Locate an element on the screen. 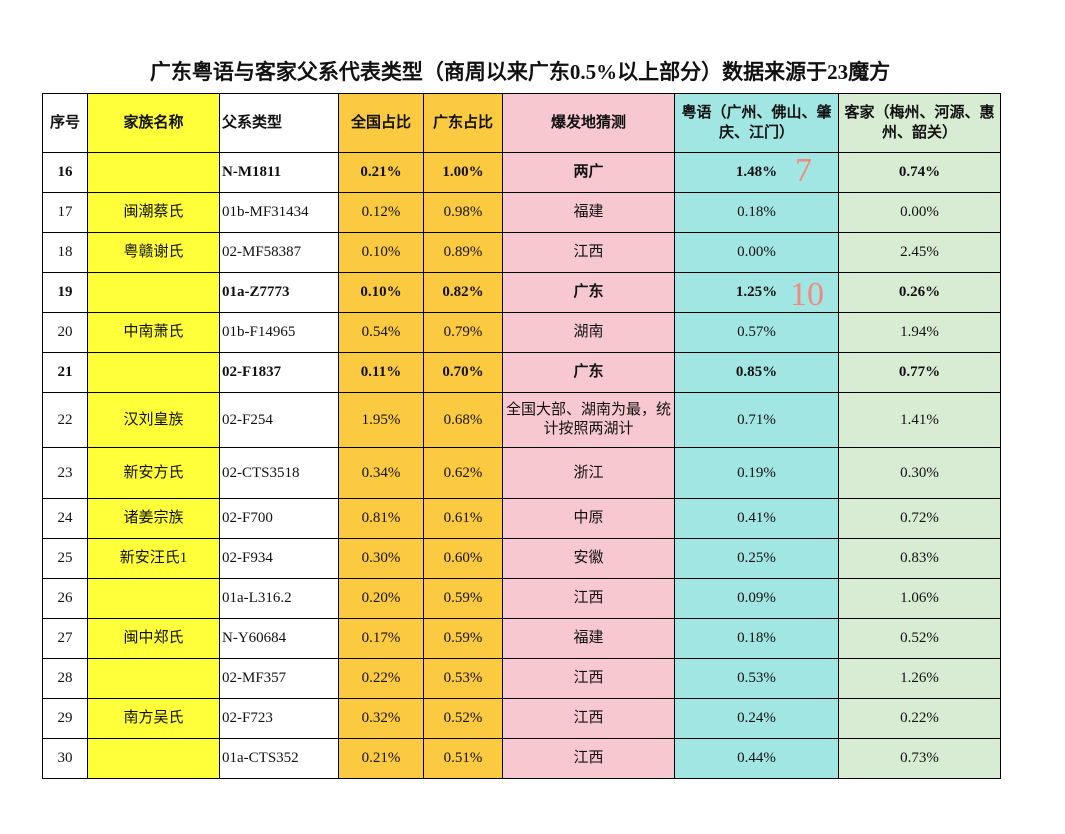 The height and width of the screenshot is (834, 1065). table-cell: 0.68% is located at coordinates (463, 420).